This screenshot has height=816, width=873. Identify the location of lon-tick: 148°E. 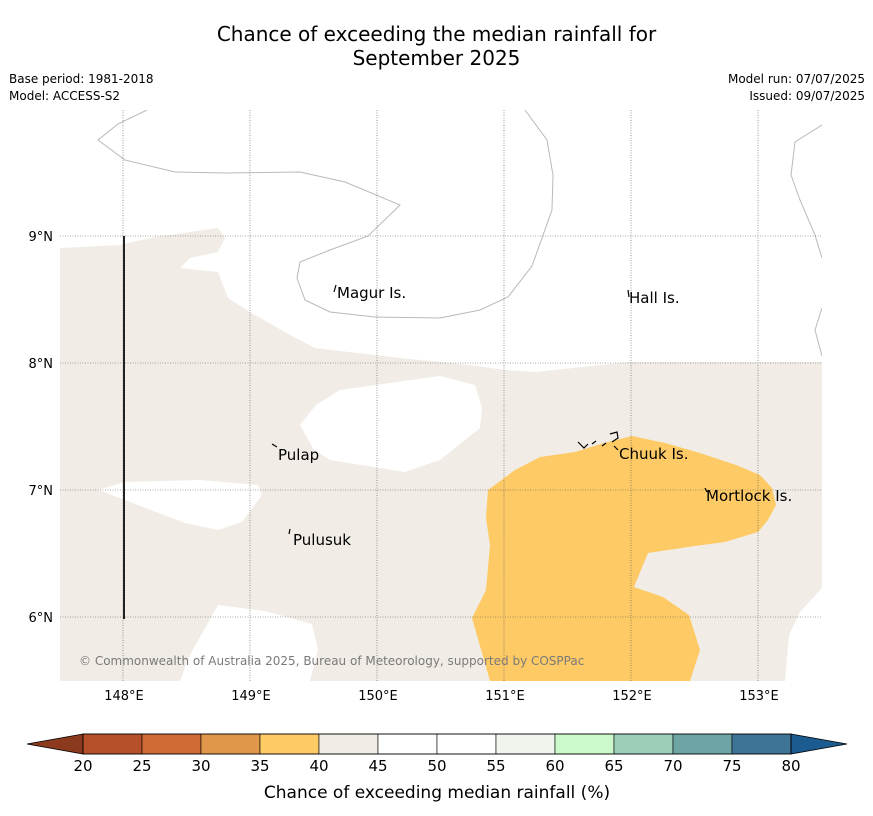
(124, 696).